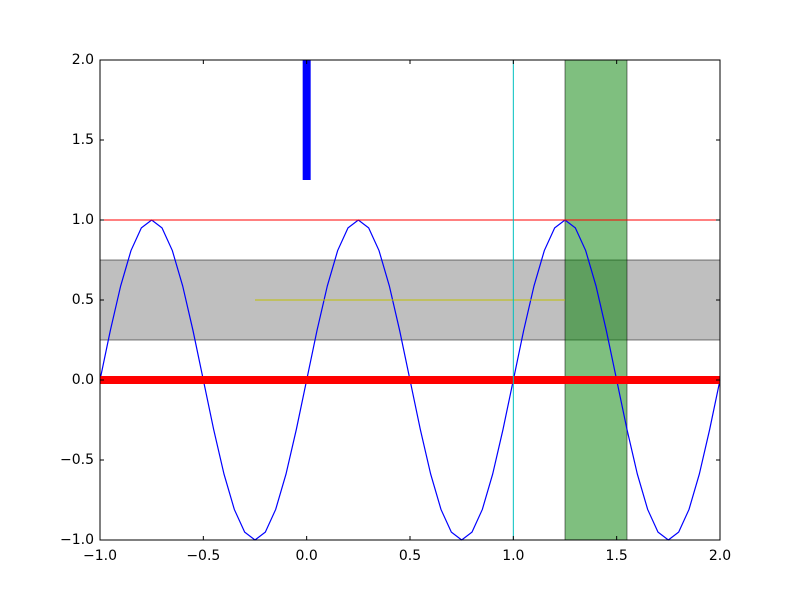 The image size is (800, 600). Describe the element at coordinates (203, 556) in the screenshot. I see `x-tick-label: −0.5` at that location.